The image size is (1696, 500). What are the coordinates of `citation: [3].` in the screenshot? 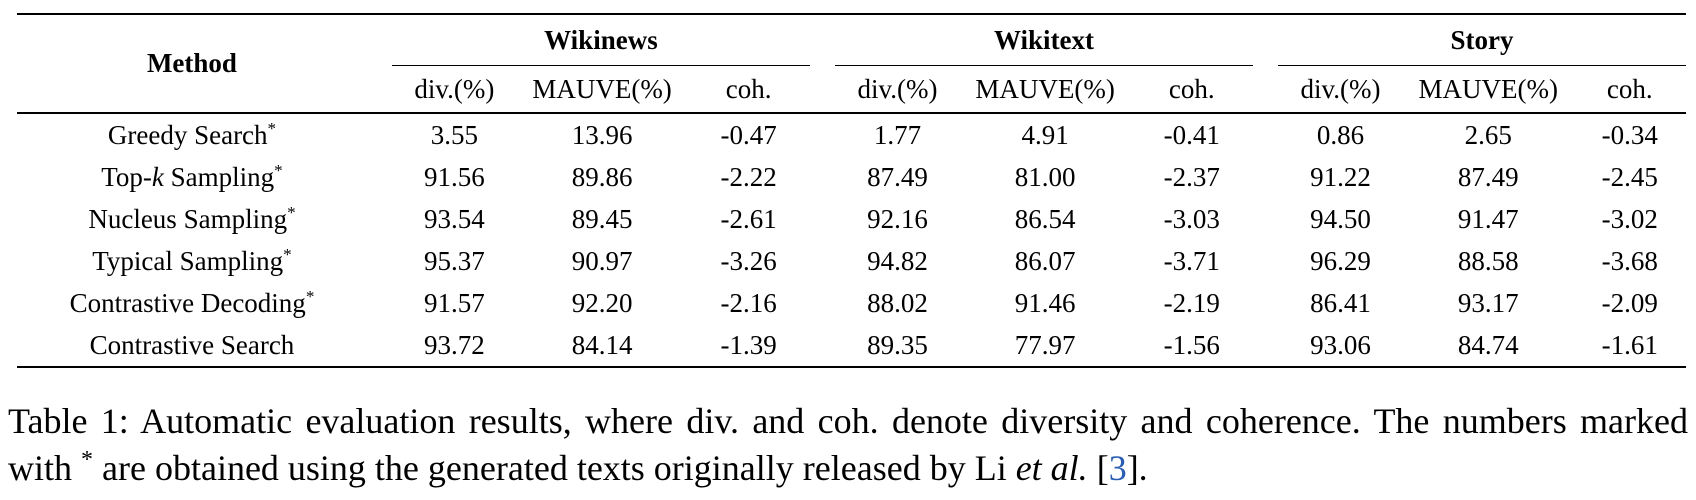 It's located at (1122, 468).